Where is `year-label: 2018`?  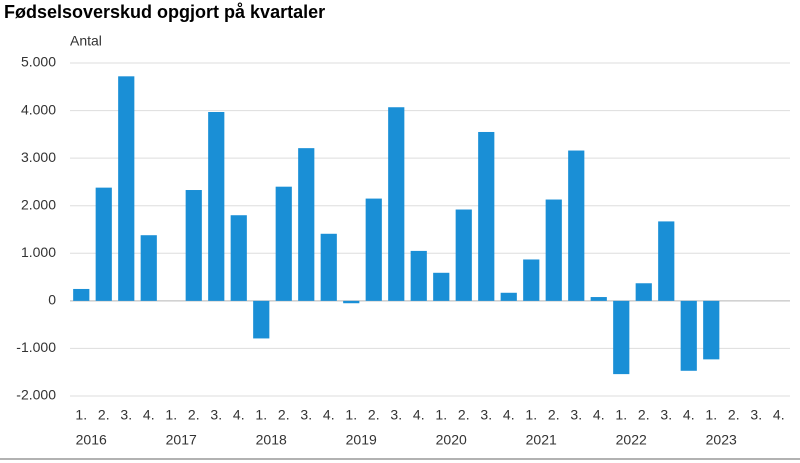
year-label: 2018 is located at coordinates (271, 440).